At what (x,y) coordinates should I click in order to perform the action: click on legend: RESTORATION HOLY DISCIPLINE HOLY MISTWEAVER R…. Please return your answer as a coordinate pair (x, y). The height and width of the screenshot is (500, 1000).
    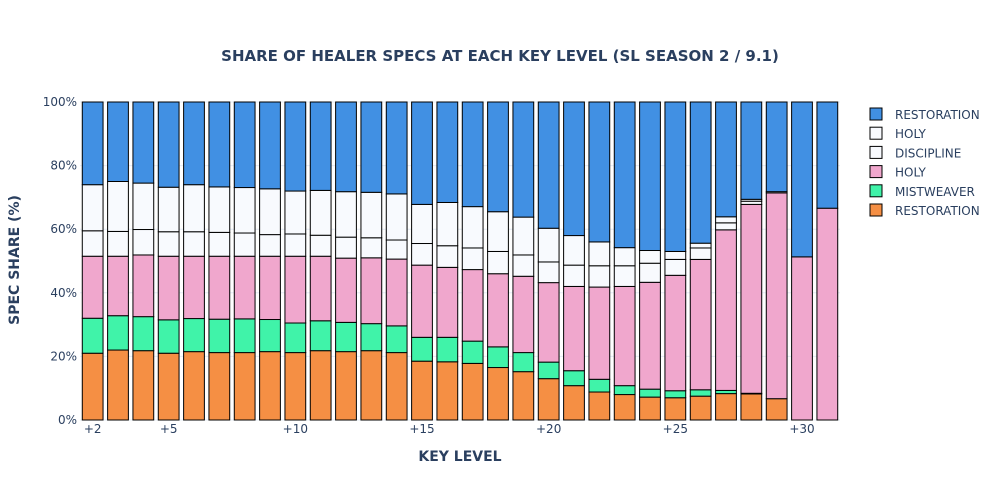
    Looking at the image, I should click on (924, 162).